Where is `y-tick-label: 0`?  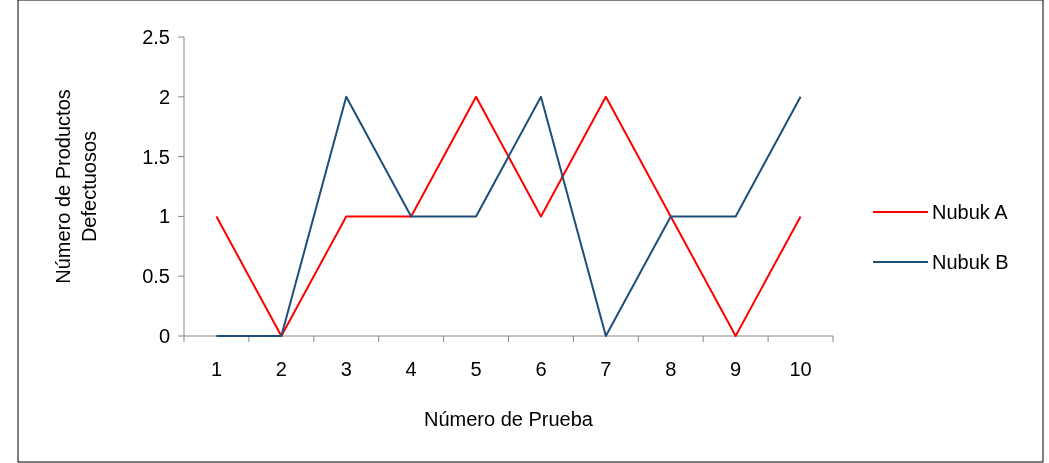 y-tick-label: 0 is located at coordinates (164, 336).